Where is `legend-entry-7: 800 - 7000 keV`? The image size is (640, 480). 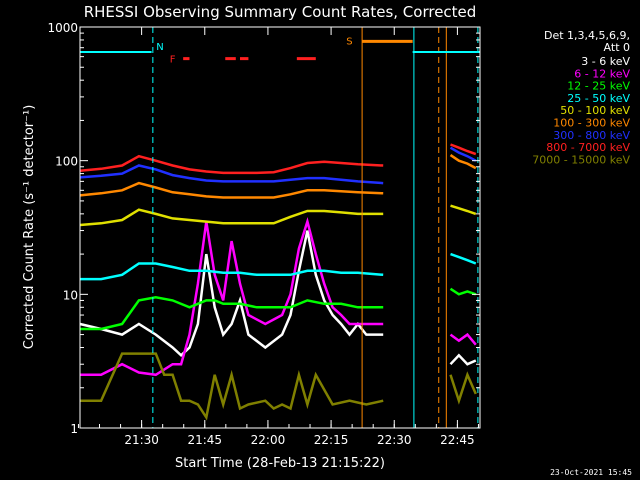 legend-entry-7: 800 - 7000 keV is located at coordinates (588, 147).